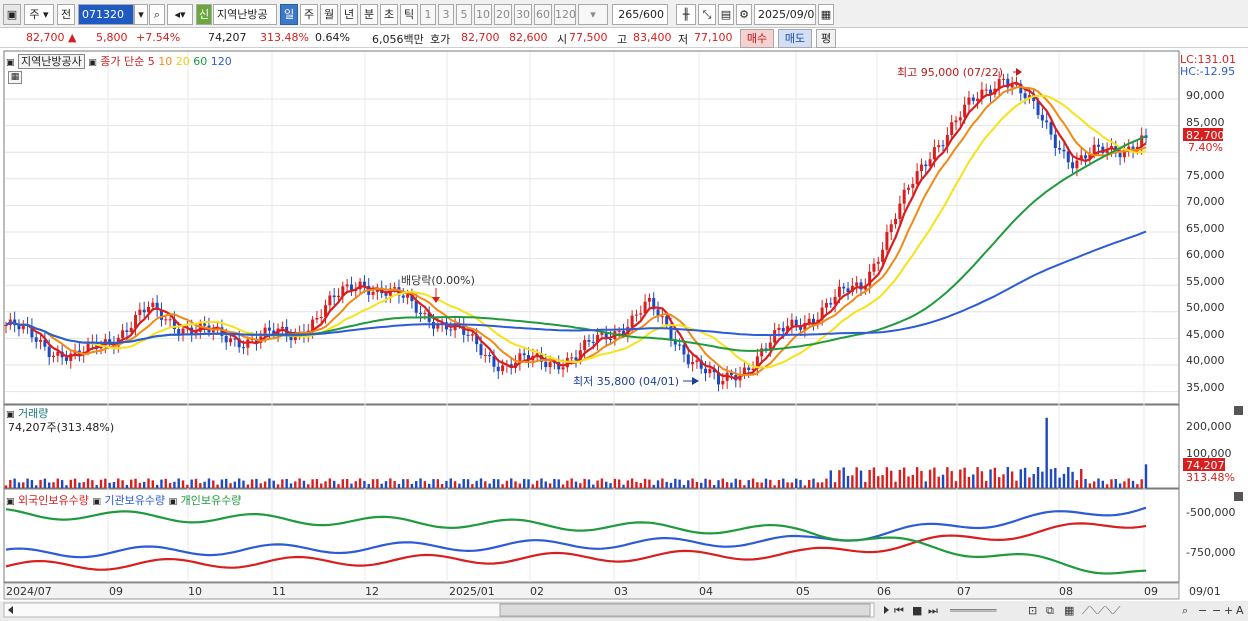  I want to click on holdings-handle-icon: ▣, so click(10, 502).